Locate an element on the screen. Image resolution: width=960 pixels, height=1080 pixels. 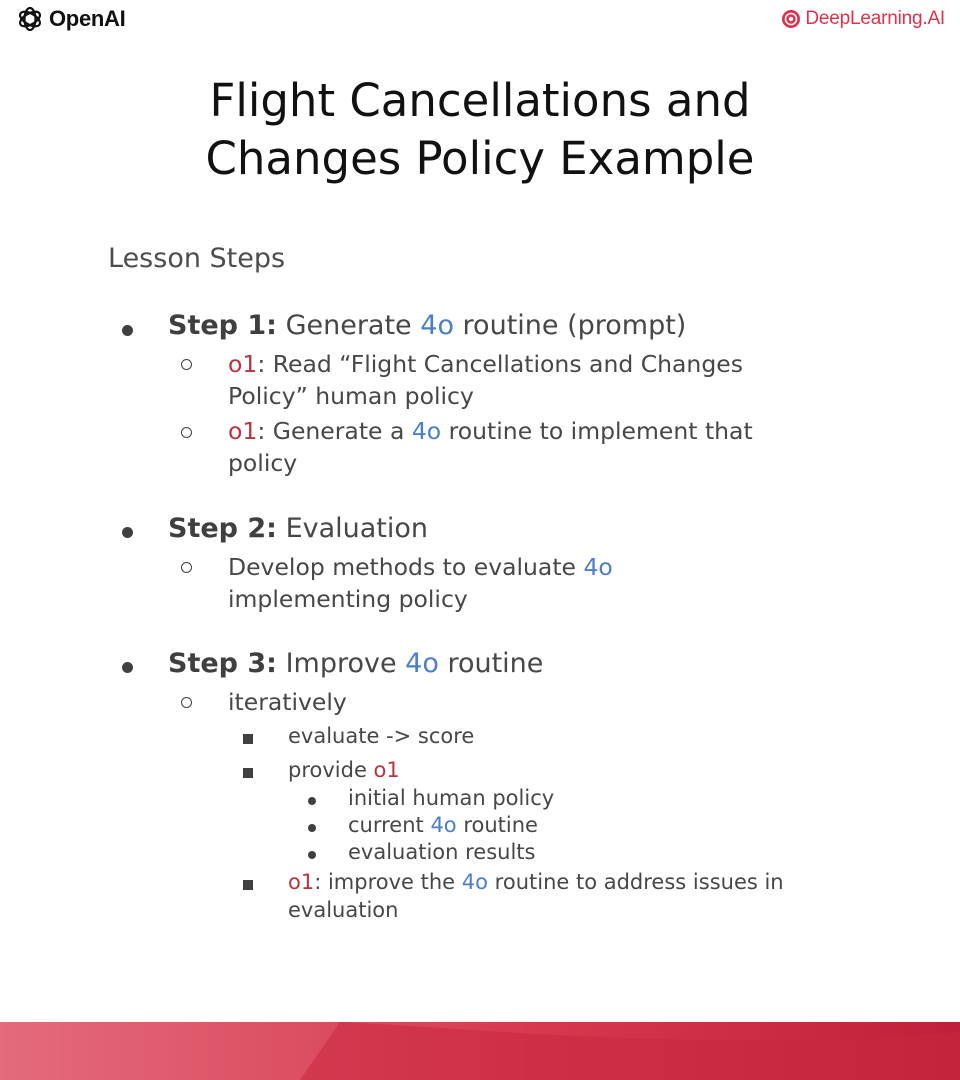
sub-item-b-text-b: routine is located at coordinates (497, 825).